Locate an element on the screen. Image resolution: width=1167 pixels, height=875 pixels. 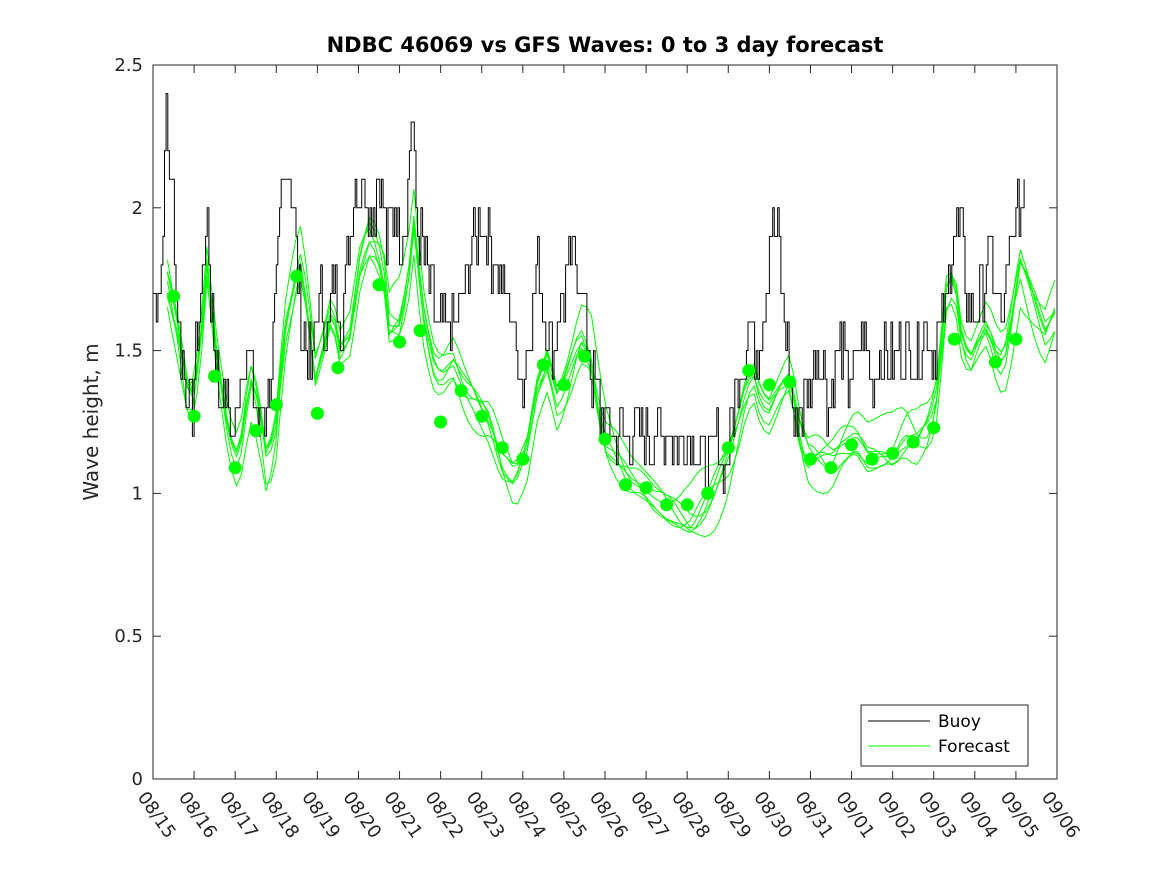
y-tick-label: 1 is located at coordinates (137, 493).